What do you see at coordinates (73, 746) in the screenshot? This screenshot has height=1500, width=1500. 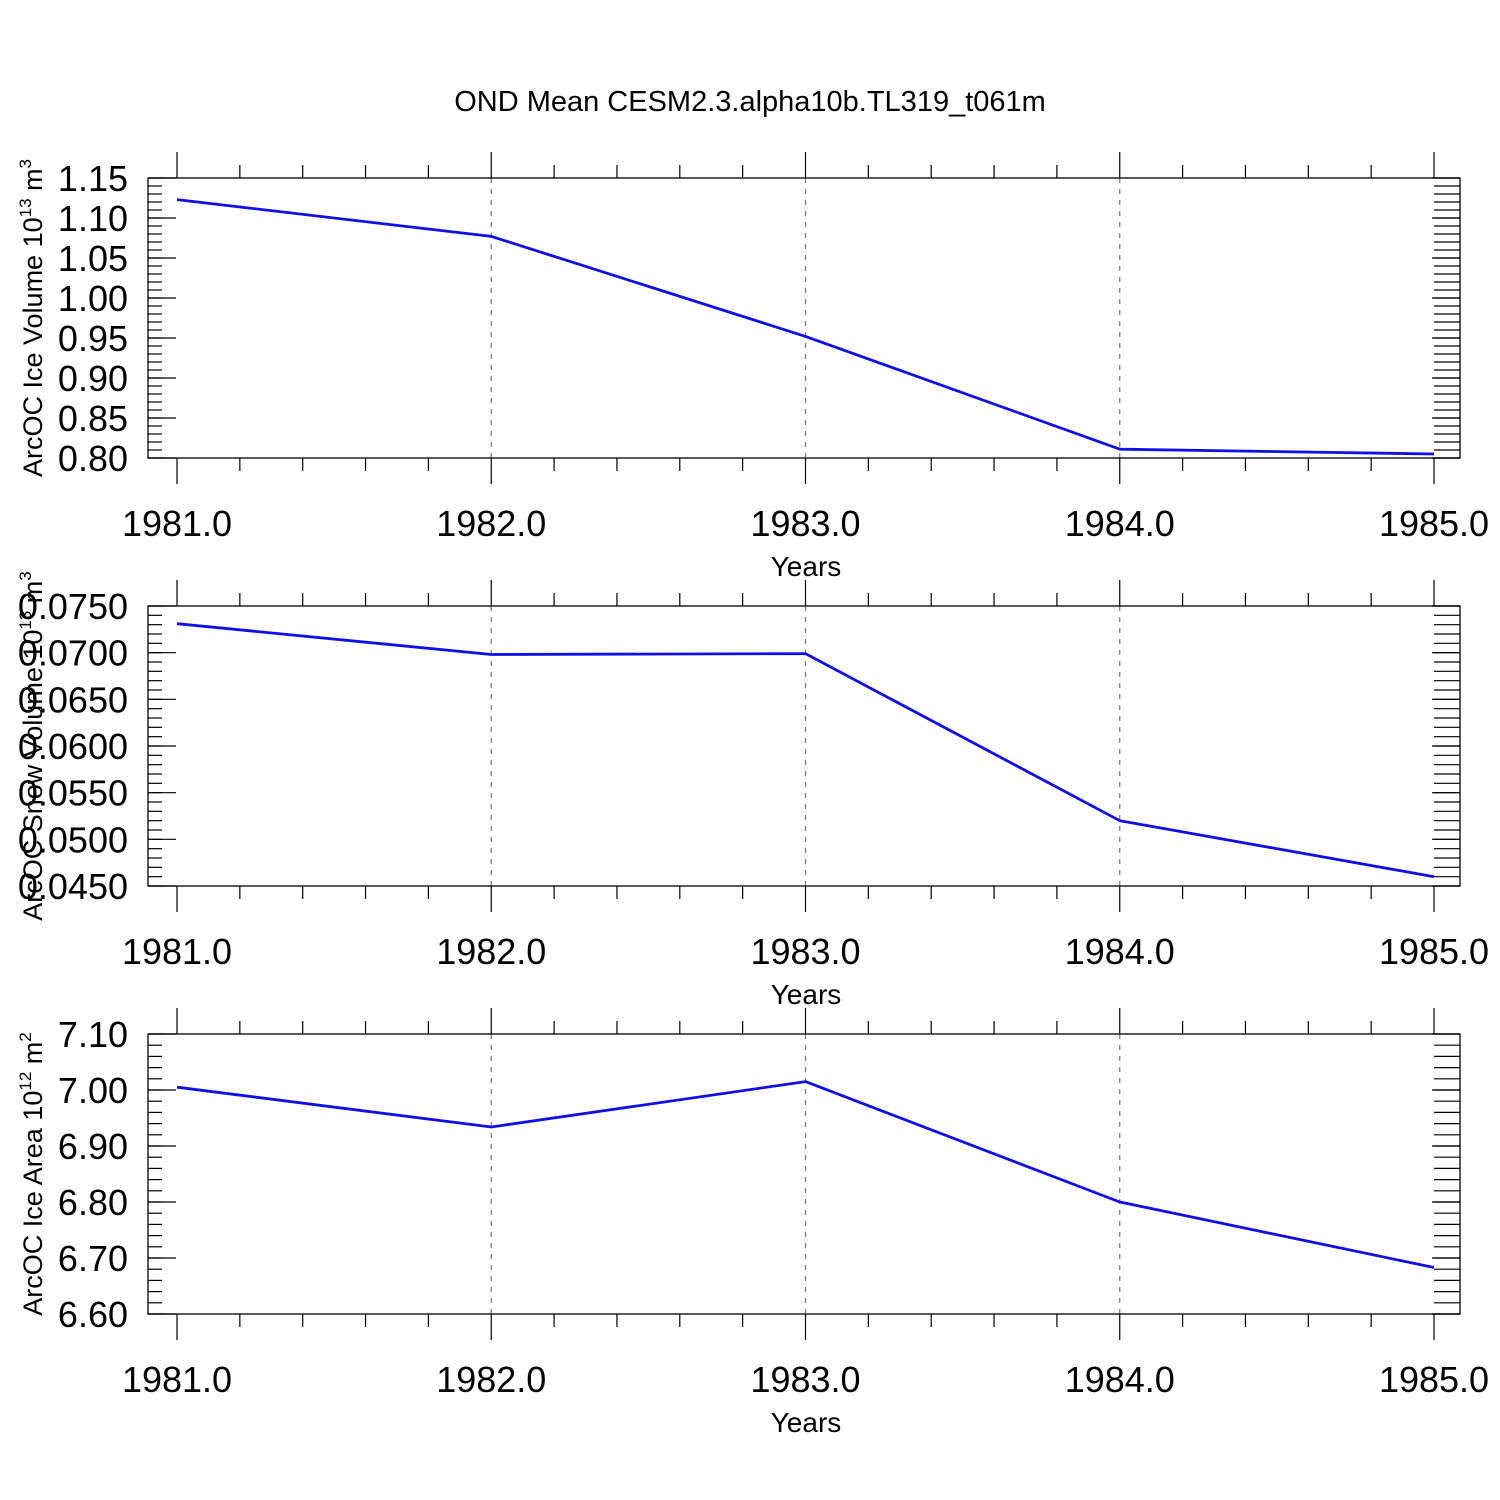 I see `y-tick-label: 0.0600` at bounding box center [73, 746].